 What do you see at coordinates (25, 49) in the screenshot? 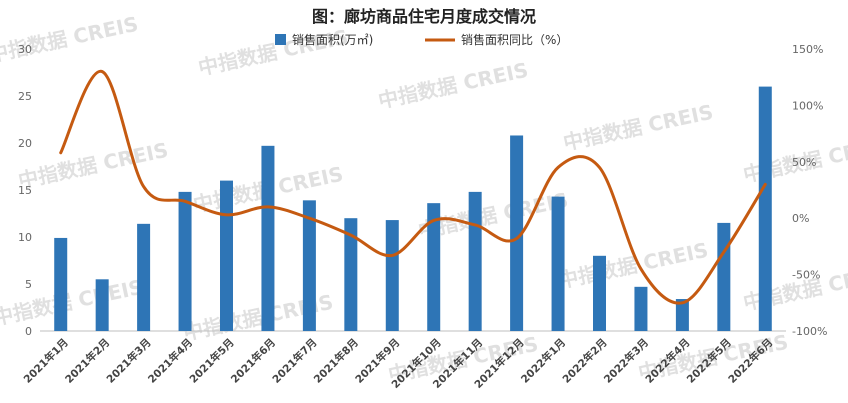
I see `y-left-tick-label: 30` at bounding box center [25, 49].